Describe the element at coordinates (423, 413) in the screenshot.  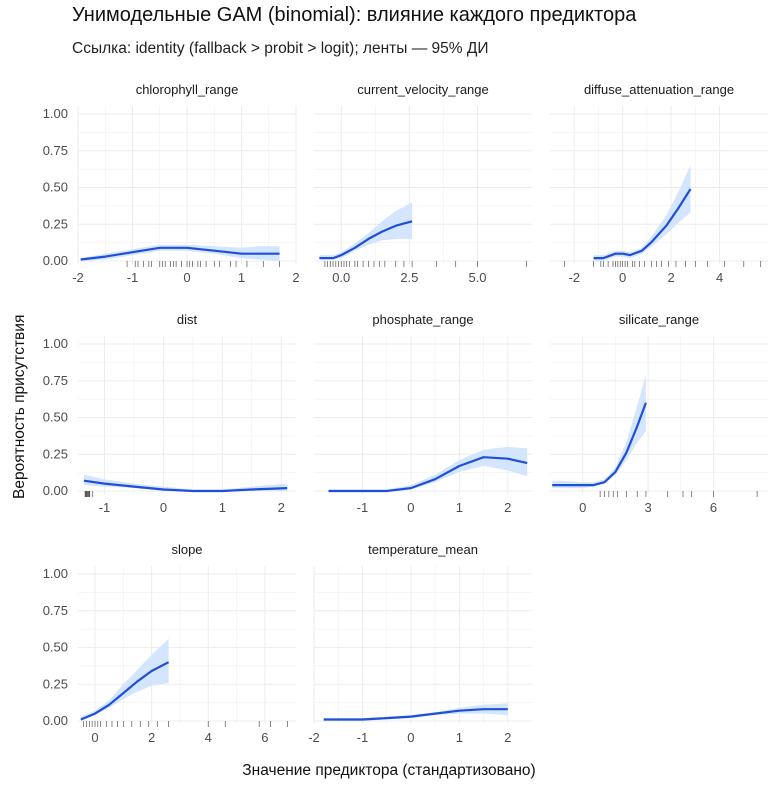
I see `facet-panel: phosphate_range -1 0 1 2` at that location.